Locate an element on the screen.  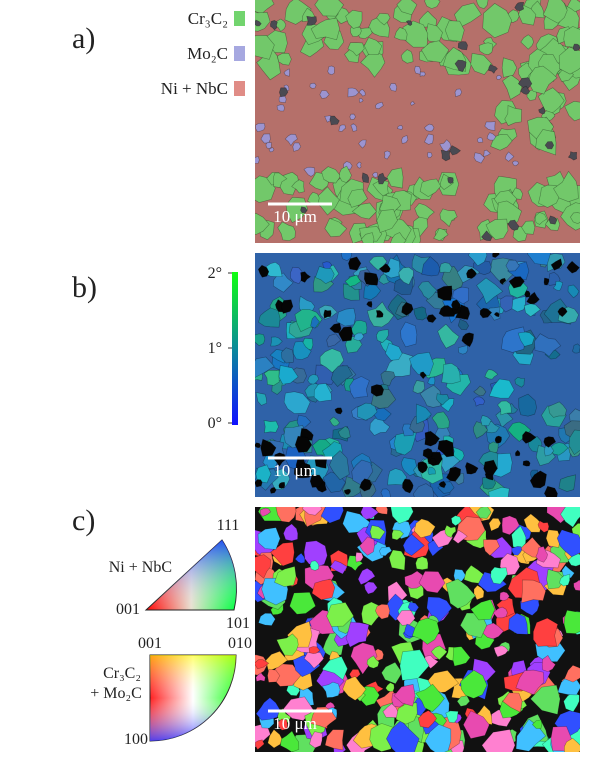
ipf-corner-label: 101 is located at coordinates (238, 623).